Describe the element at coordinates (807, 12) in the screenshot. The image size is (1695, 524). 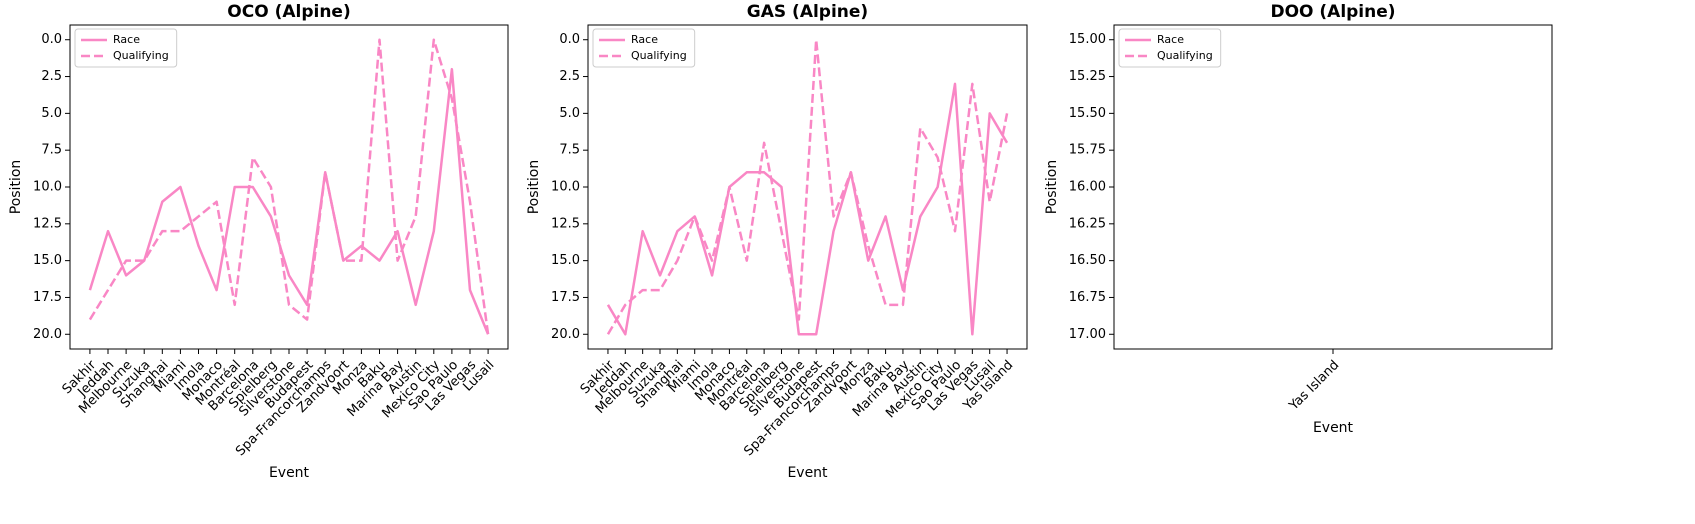
I see `subplot-title: GAS (Alpine)` at that location.